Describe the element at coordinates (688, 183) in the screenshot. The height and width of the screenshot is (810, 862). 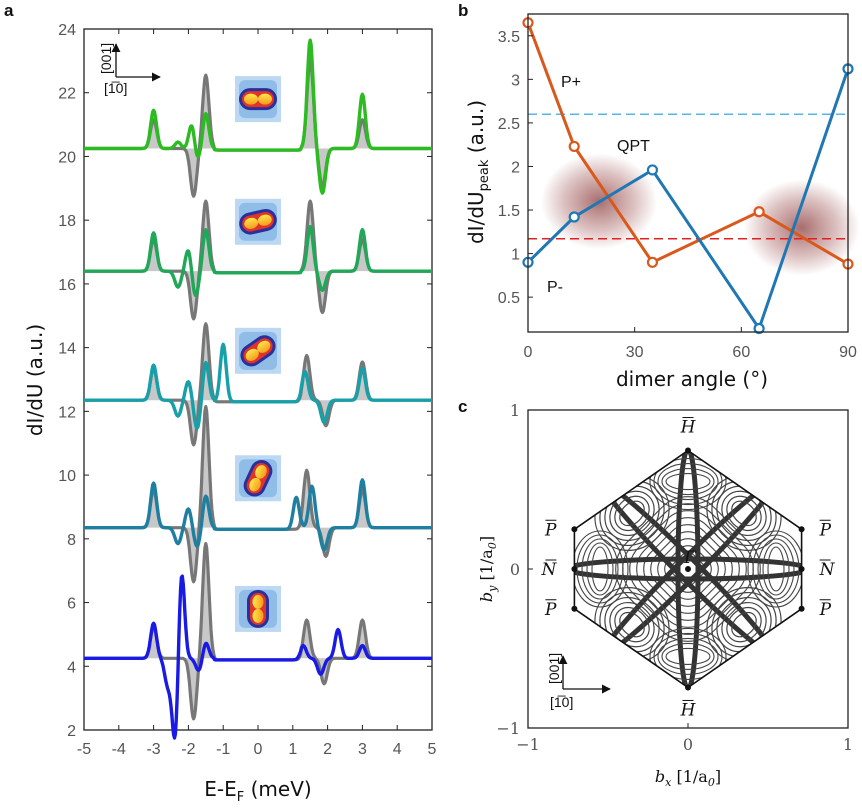
I see `panel-b-axis-ticks` at that location.